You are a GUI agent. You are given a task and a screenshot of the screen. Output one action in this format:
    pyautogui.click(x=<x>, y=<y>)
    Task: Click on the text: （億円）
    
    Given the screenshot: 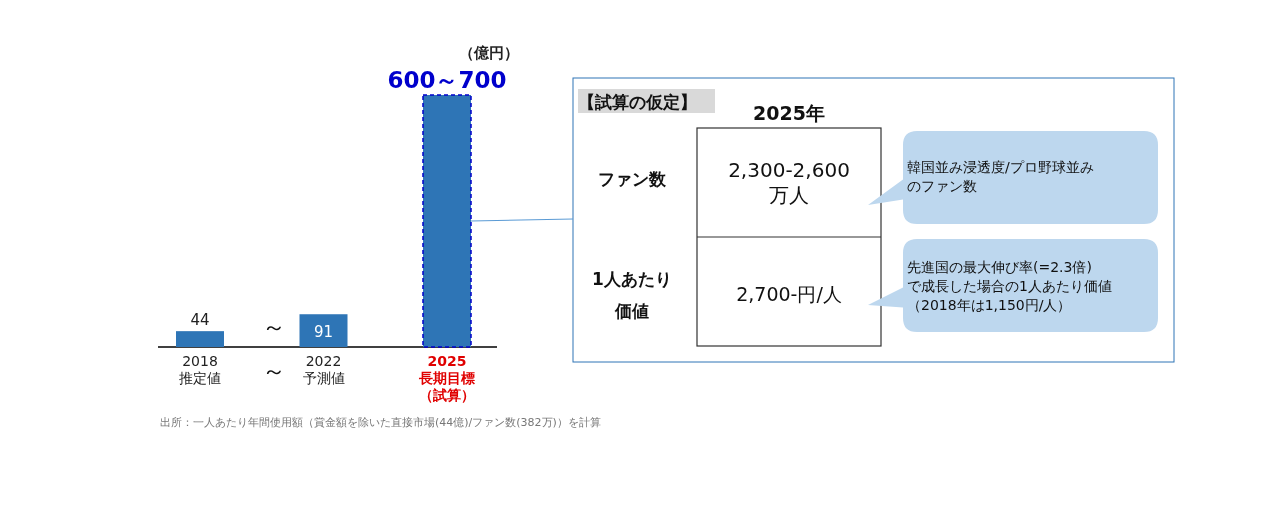 What is the action you would take?
    pyautogui.click(x=489, y=53)
    